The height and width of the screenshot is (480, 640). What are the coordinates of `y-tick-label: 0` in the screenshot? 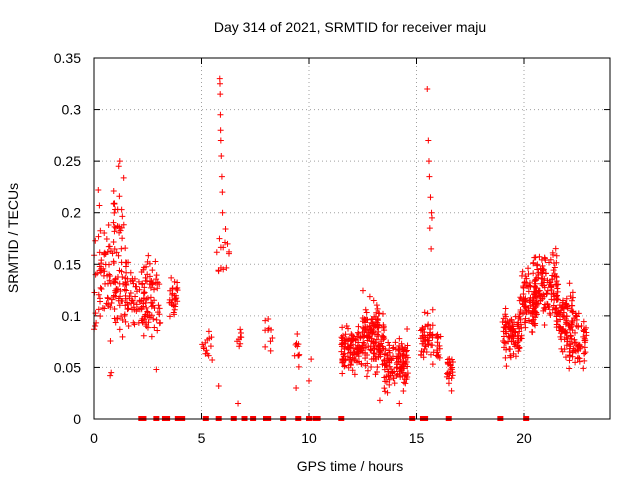 It's located at (77, 419).